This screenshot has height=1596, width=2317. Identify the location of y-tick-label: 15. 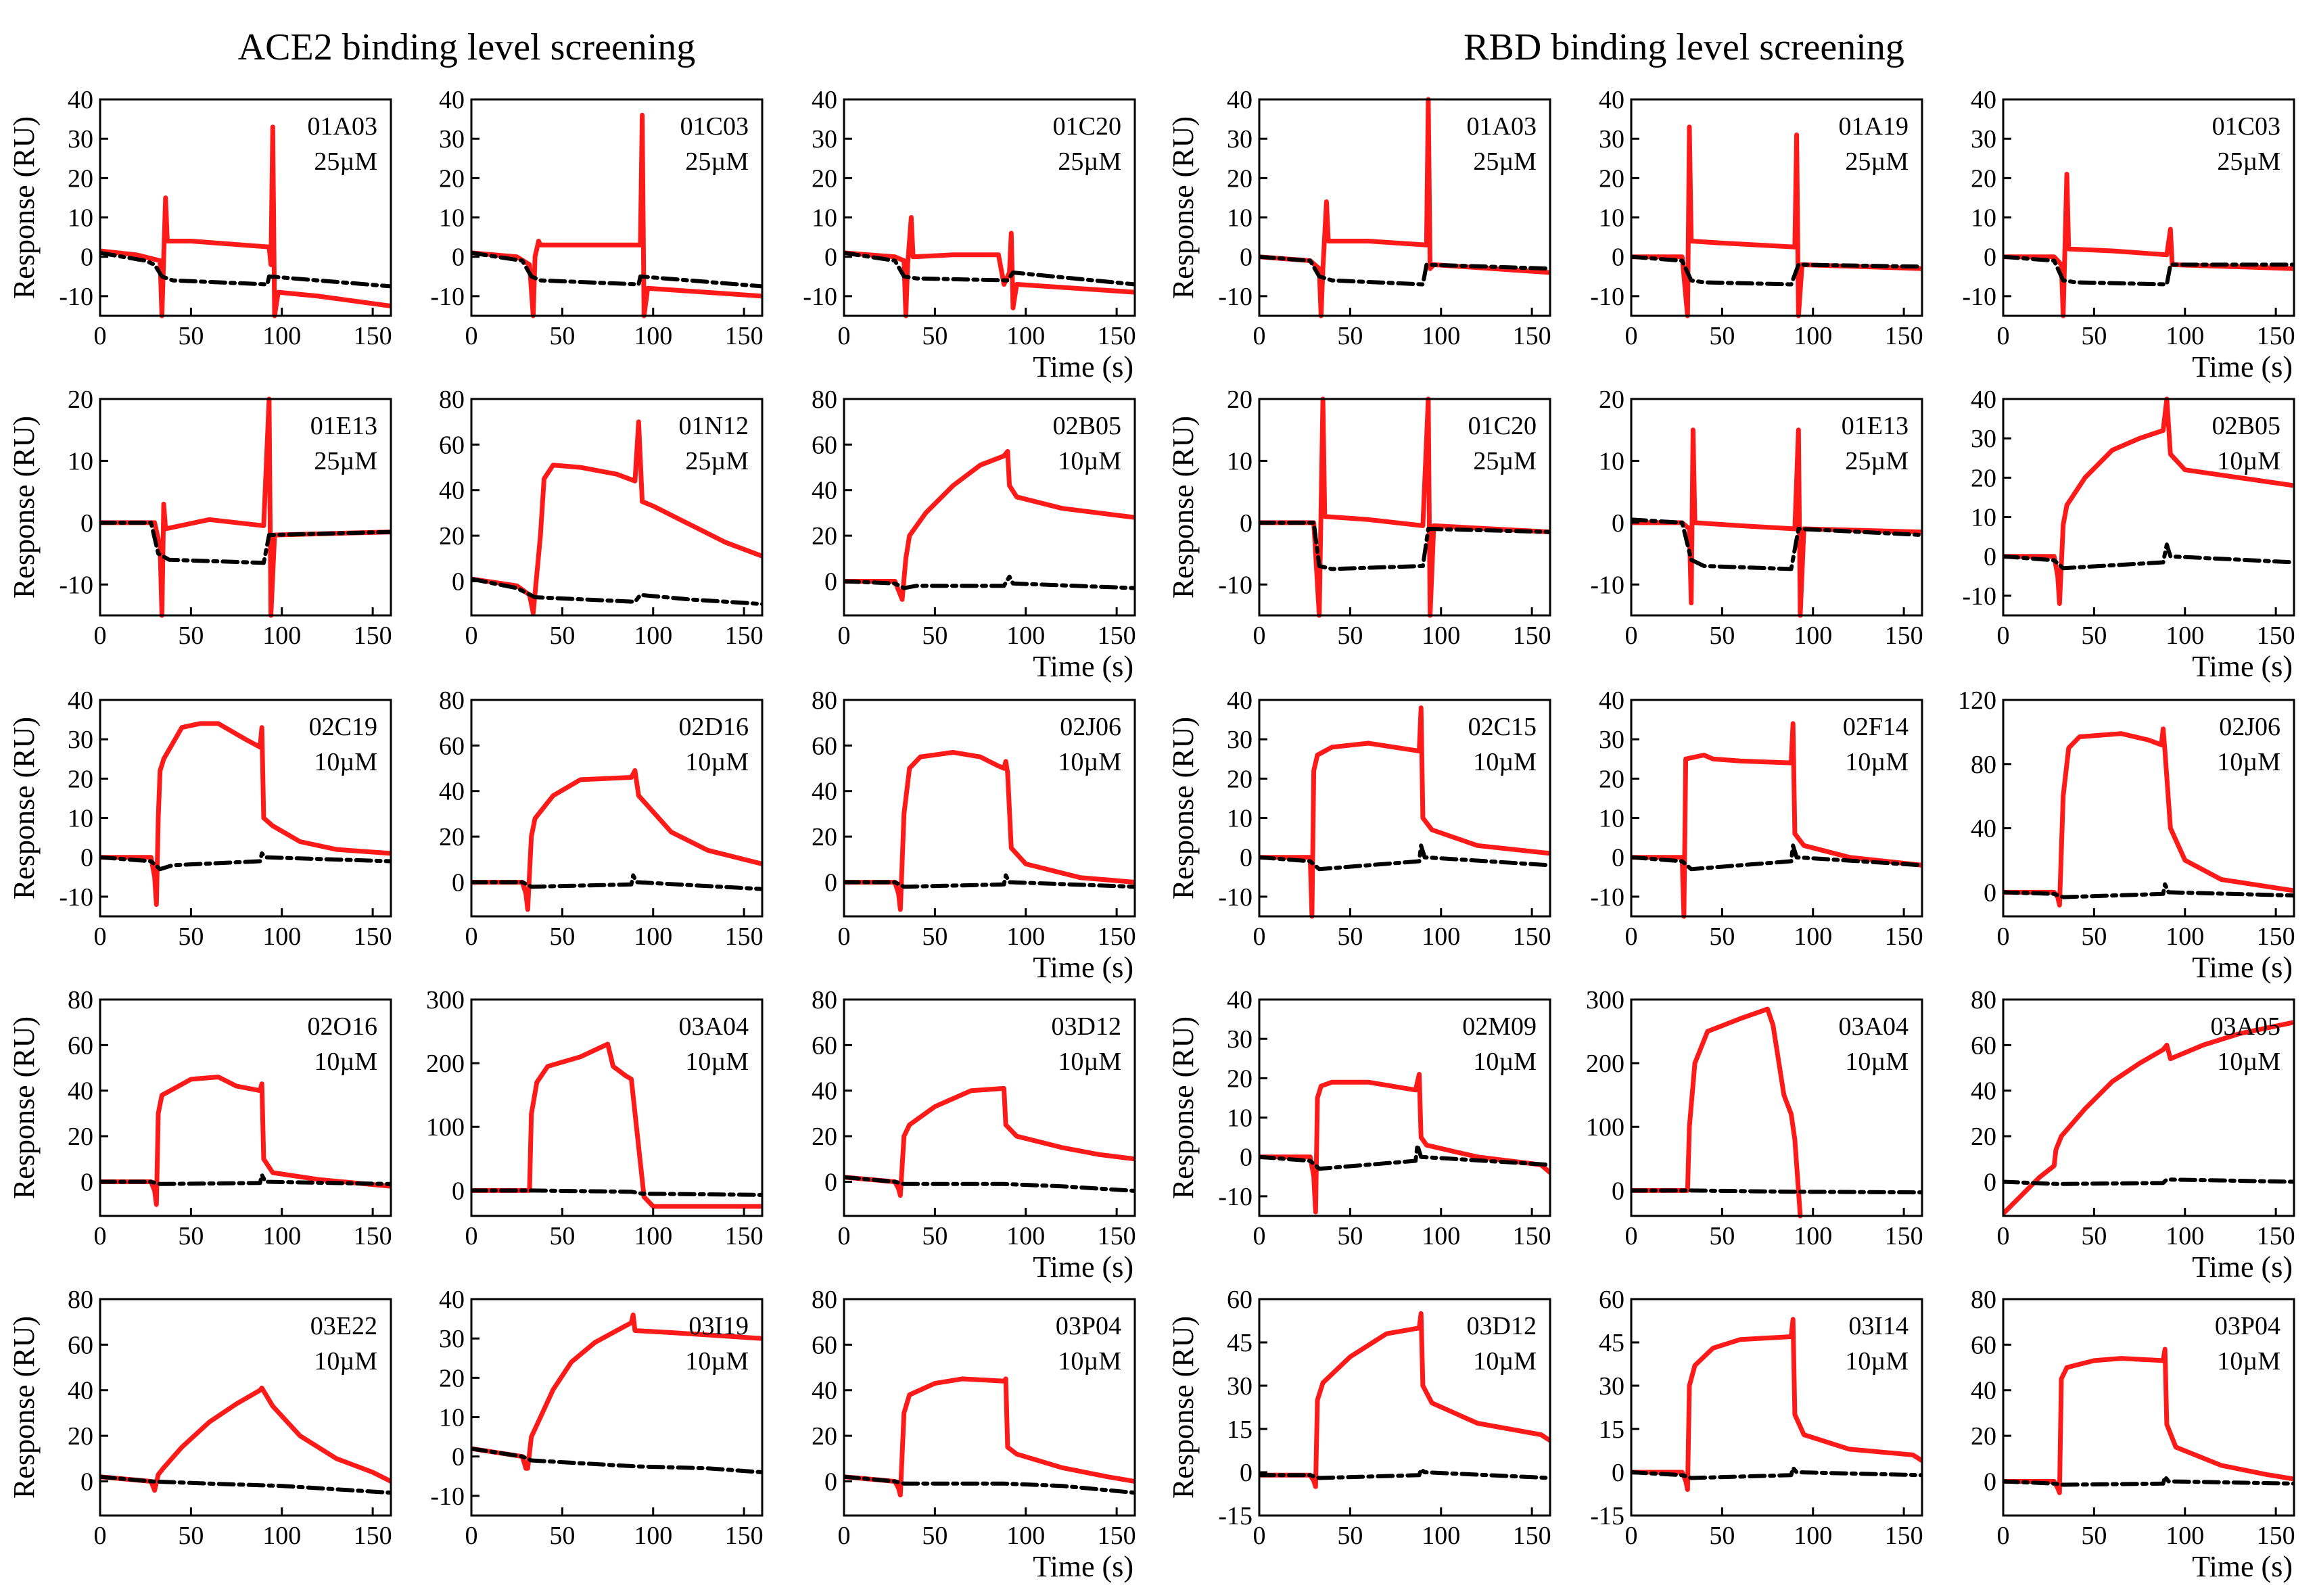
(1240, 1430).